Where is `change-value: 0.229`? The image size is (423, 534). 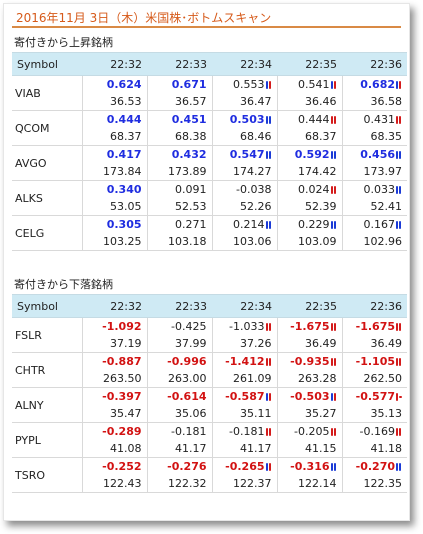
change-value: 0.229 is located at coordinates (314, 224).